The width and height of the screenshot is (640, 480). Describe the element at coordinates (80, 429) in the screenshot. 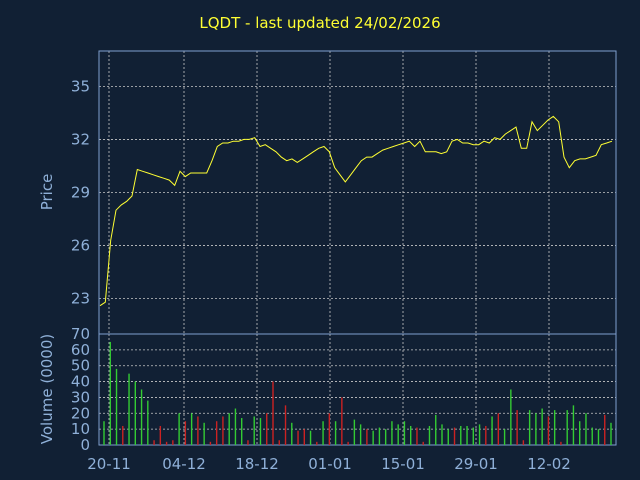

I see `volume-tick-label: 10` at that location.